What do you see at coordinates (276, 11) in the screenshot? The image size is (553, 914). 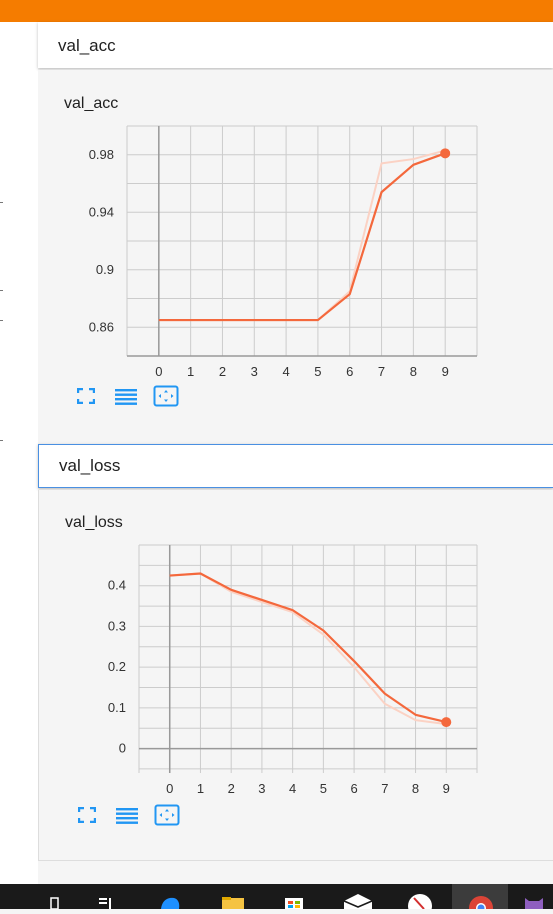 I see `app-header-bar` at bounding box center [276, 11].